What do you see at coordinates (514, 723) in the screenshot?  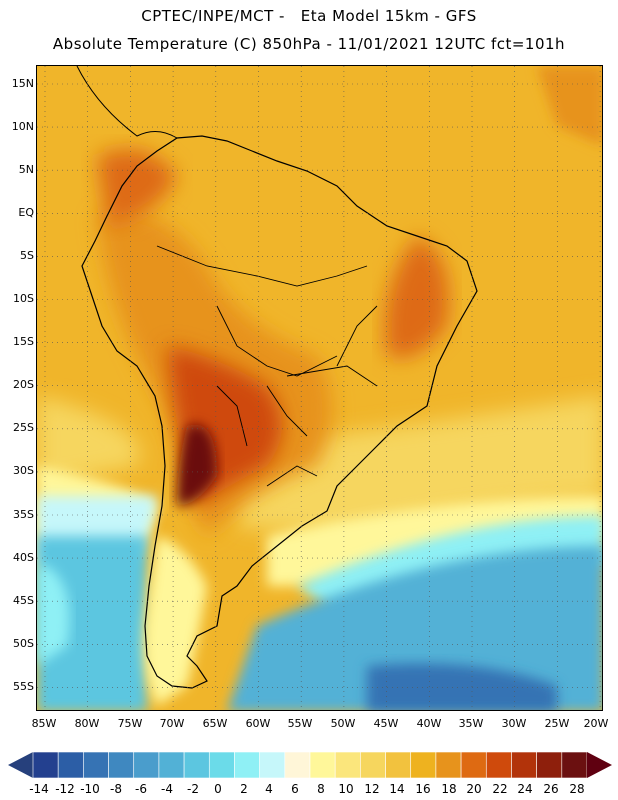 I see `lon-label: 30W` at bounding box center [514, 723].